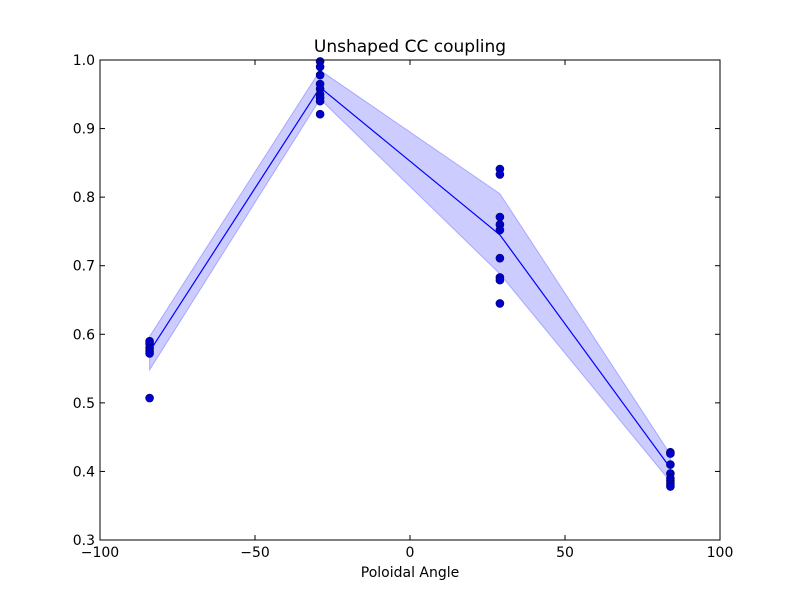  I want to click on y-tick-label: 0.6, so click(84, 335).